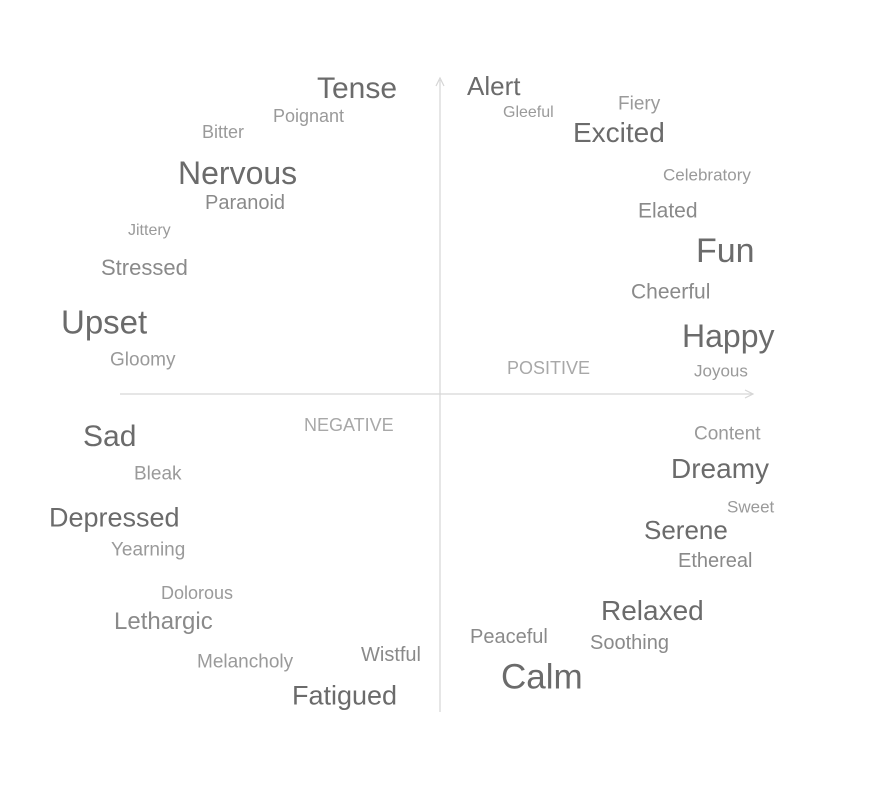 The image size is (871, 792). Describe the element at coordinates (148, 550) in the screenshot. I see `word-yearning: Yearning` at that location.